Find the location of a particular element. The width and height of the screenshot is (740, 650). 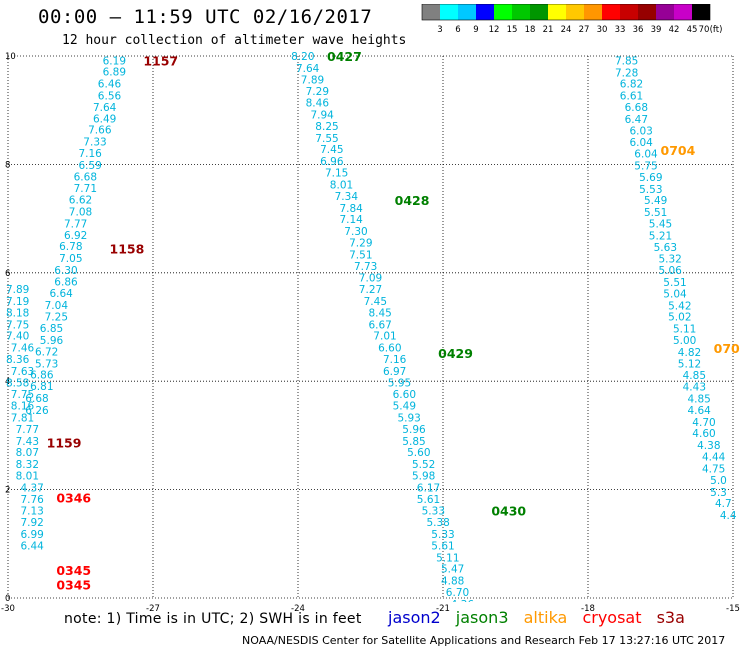

wave-height-value: 6.44 is located at coordinates (32, 546).